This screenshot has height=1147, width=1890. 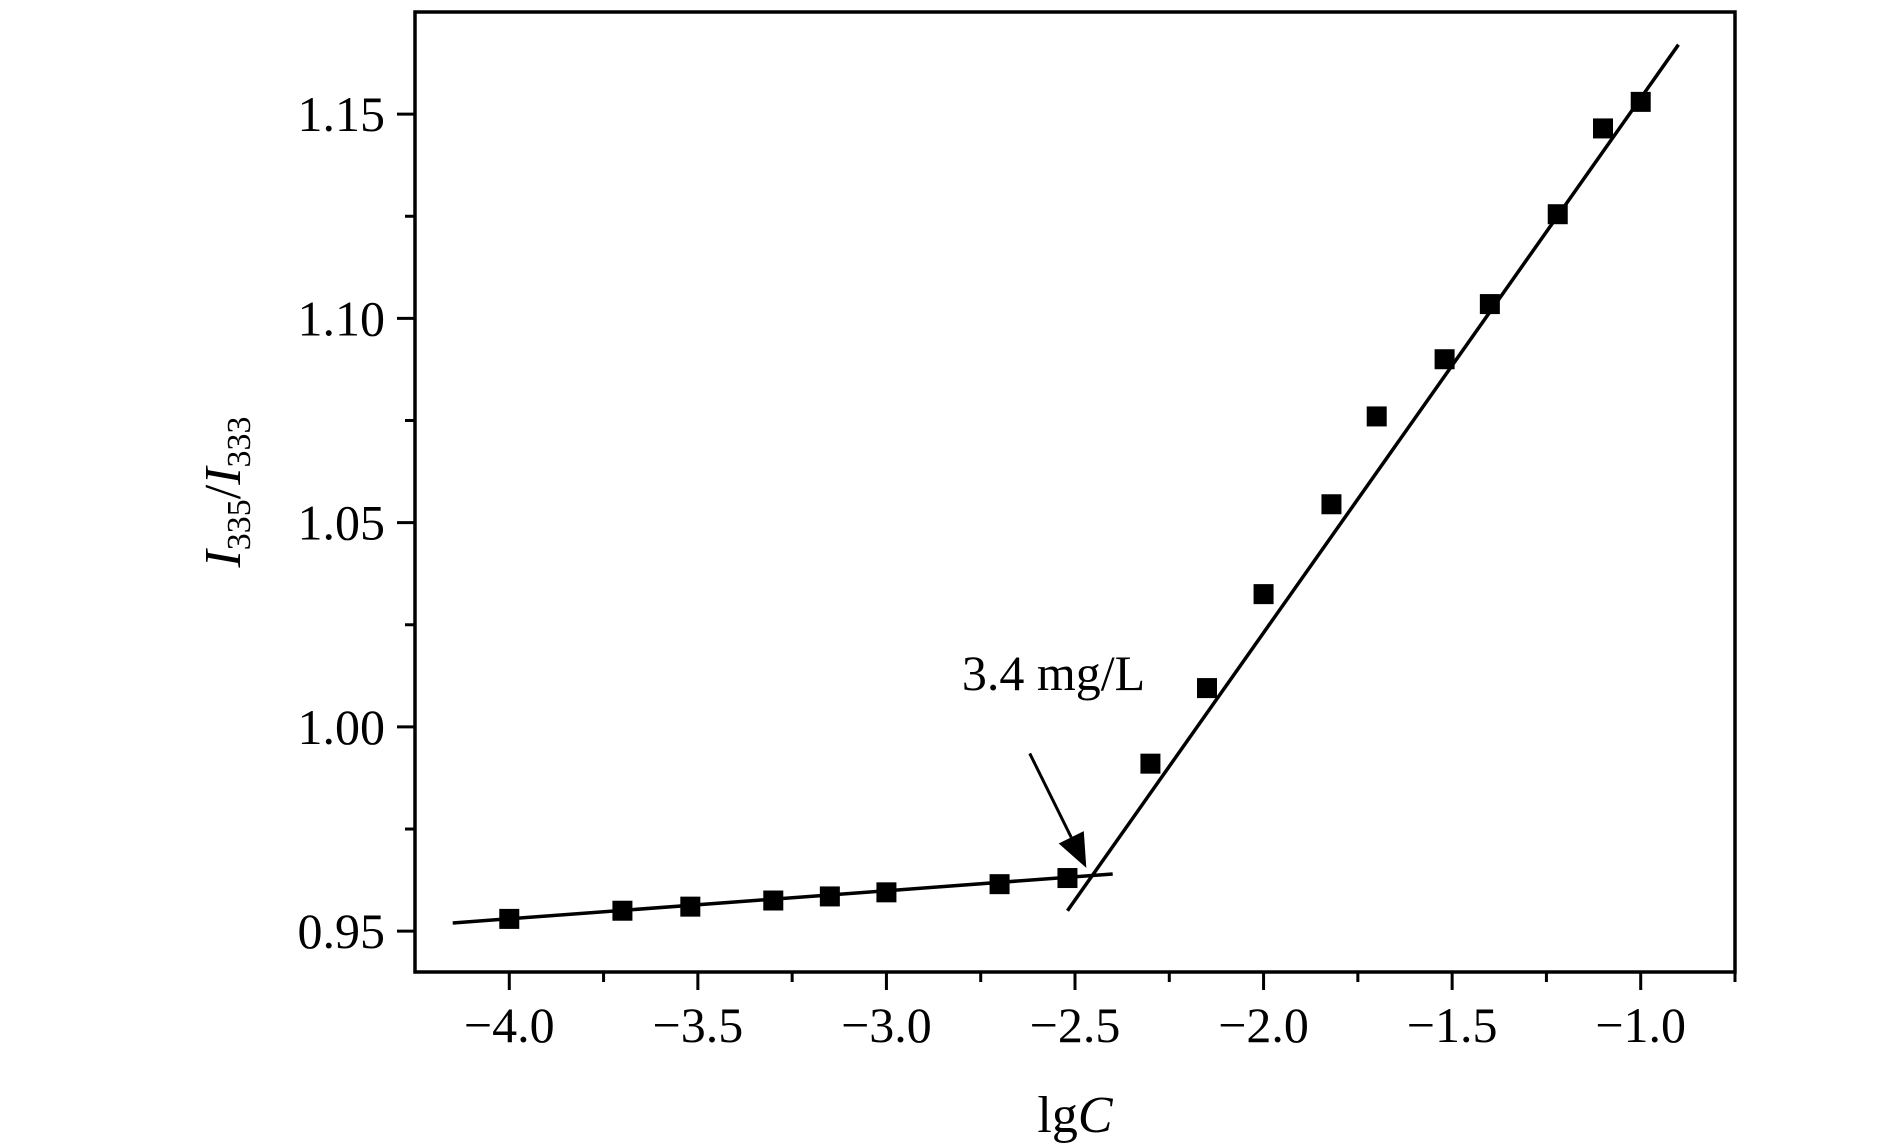 I want to click on y-axis-title-sub2: 333, so click(x=239, y=441).